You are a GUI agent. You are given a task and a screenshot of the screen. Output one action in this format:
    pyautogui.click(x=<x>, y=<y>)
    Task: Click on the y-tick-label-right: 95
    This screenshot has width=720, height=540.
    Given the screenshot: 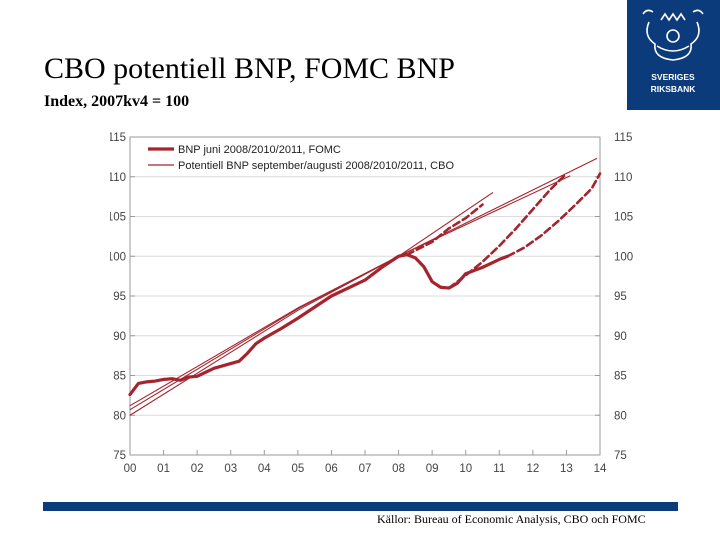 What is the action you would take?
    pyautogui.click(x=620, y=297)
    